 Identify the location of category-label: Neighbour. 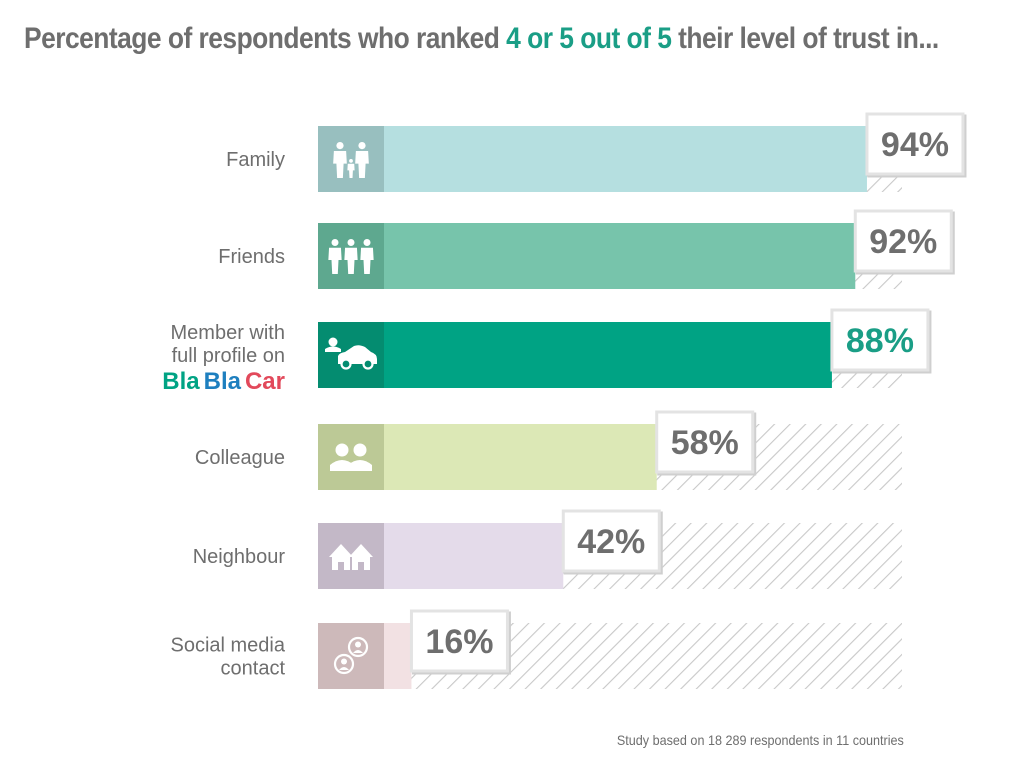
(239, 557).